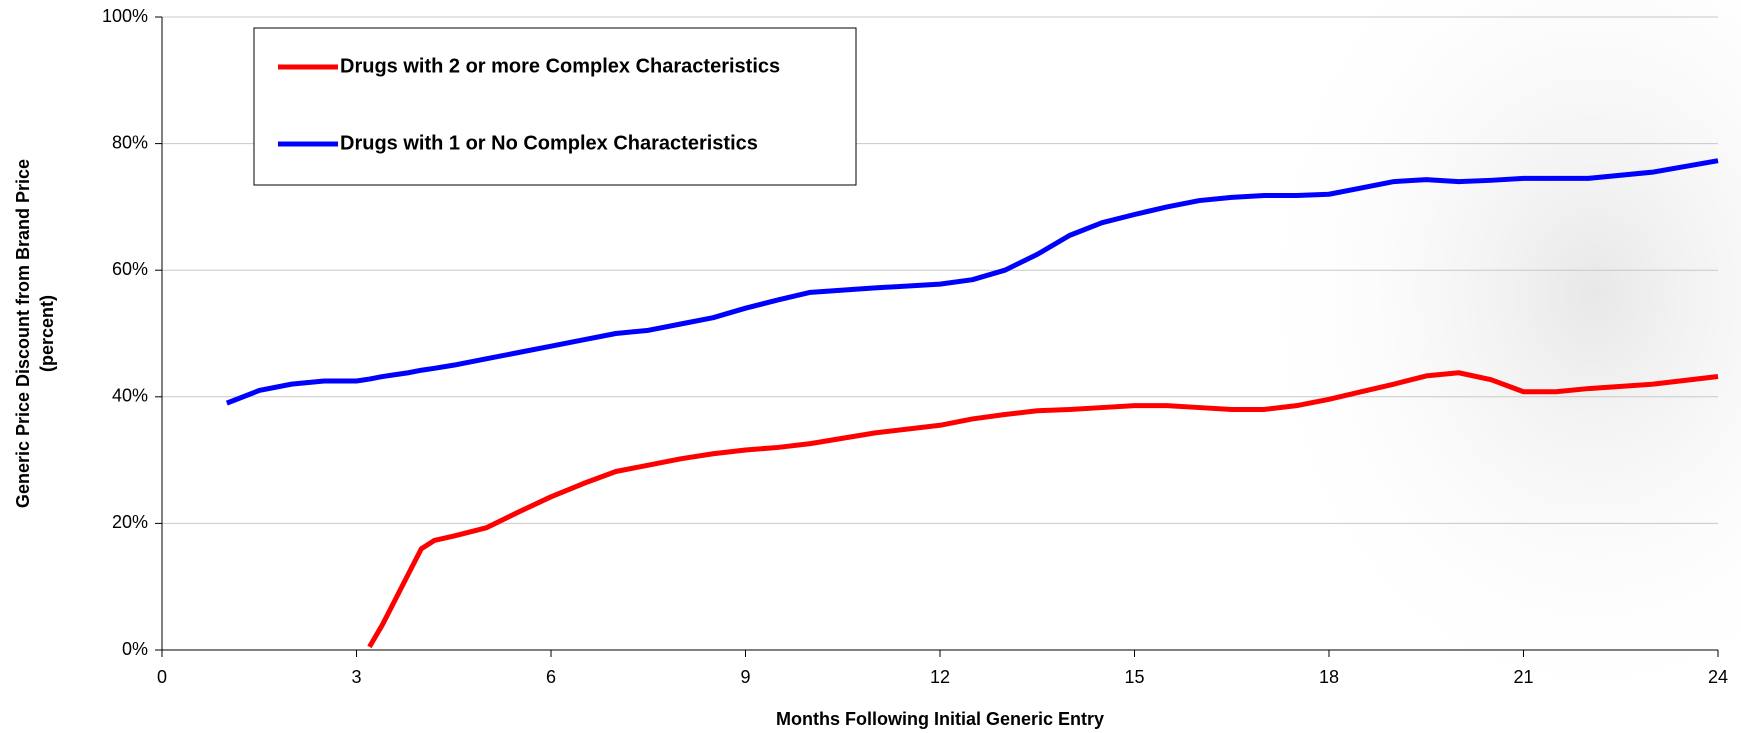  I want to click on x-tick-label: 18, so click(1329, 677).